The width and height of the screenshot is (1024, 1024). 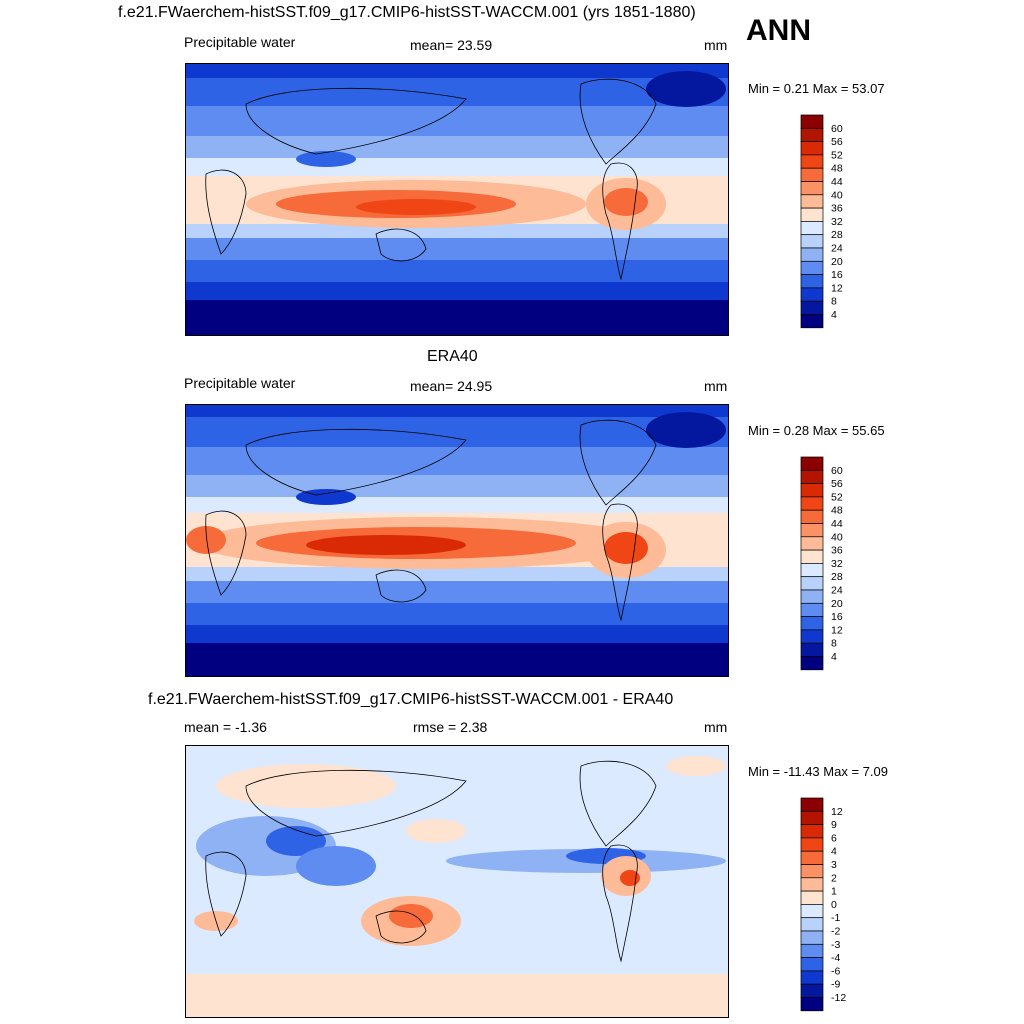 I want to click on panel2-mean: mean= 24.95, so click(x=451, y=386).